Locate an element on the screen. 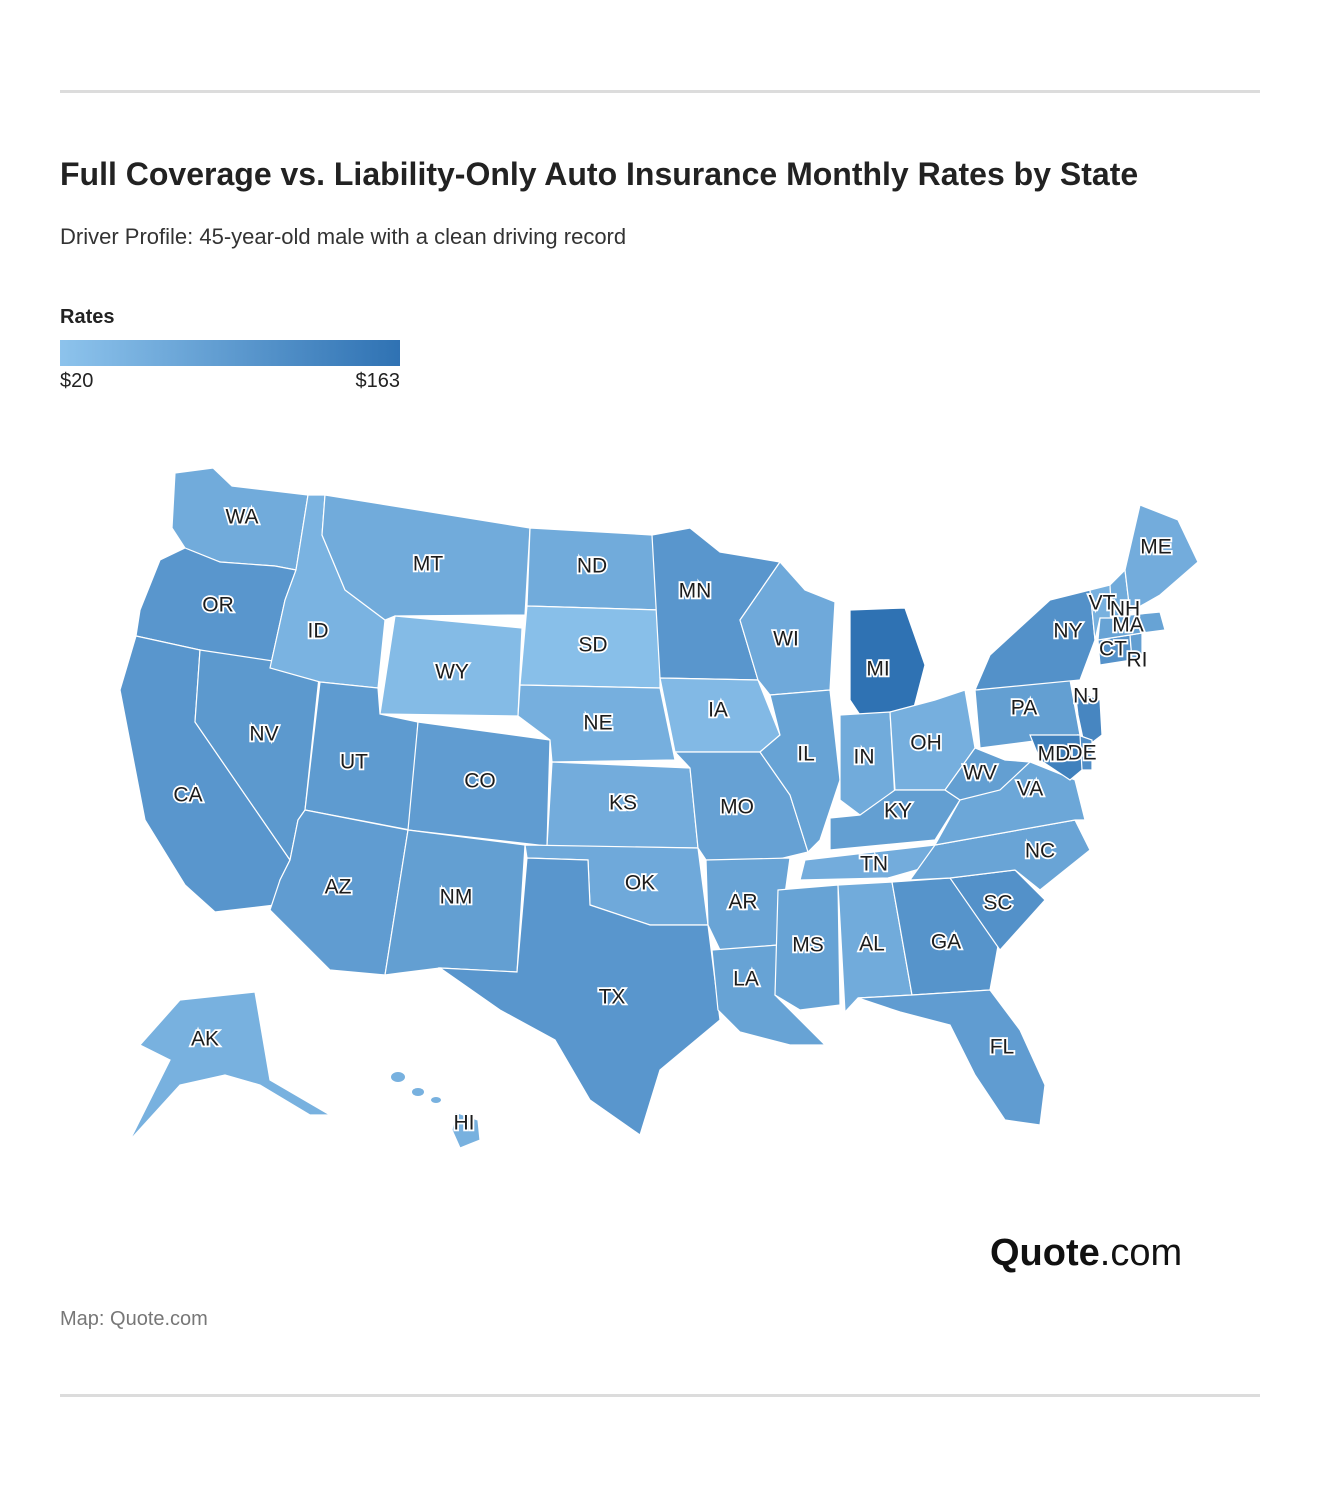 The width and height of the screenshot is (1320, 1488). state-label-az: AZ is located at coordinates (338, 887).